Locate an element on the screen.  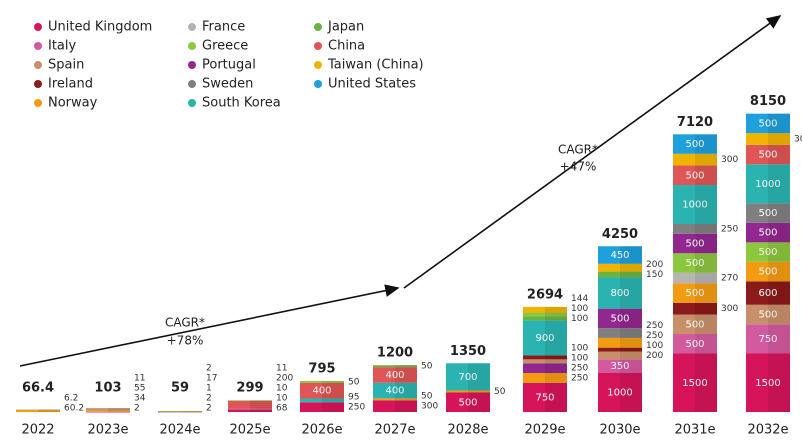
segment-label: 600 is located at coordinates (767, 293).